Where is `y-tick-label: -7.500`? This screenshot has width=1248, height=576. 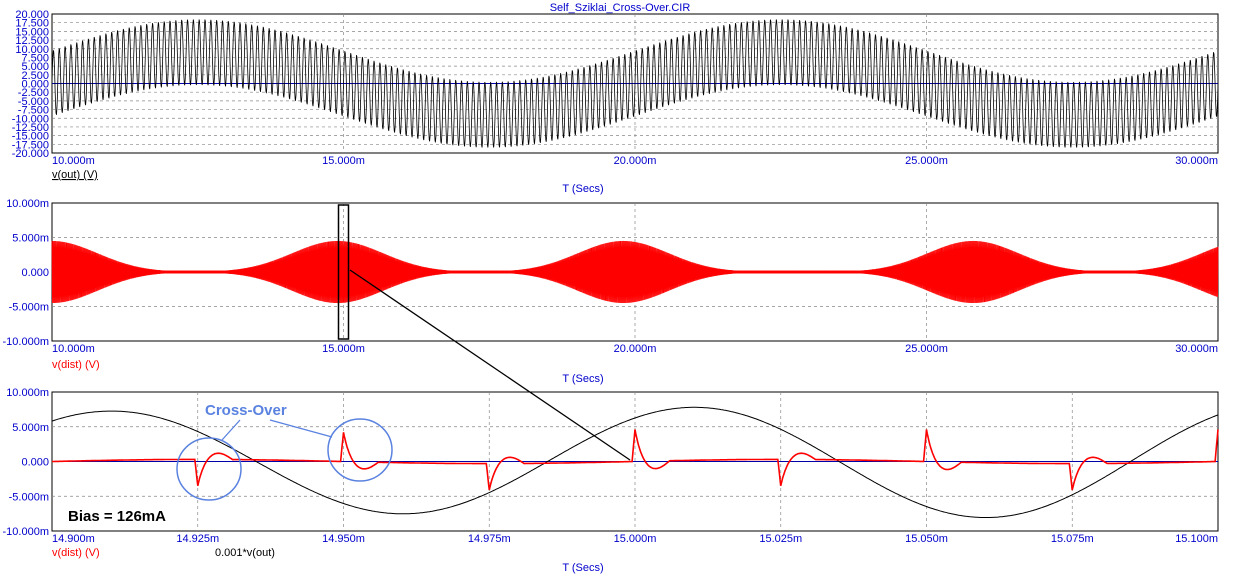 y-tick-label: -7.500 is located at coordinates (33, 111).